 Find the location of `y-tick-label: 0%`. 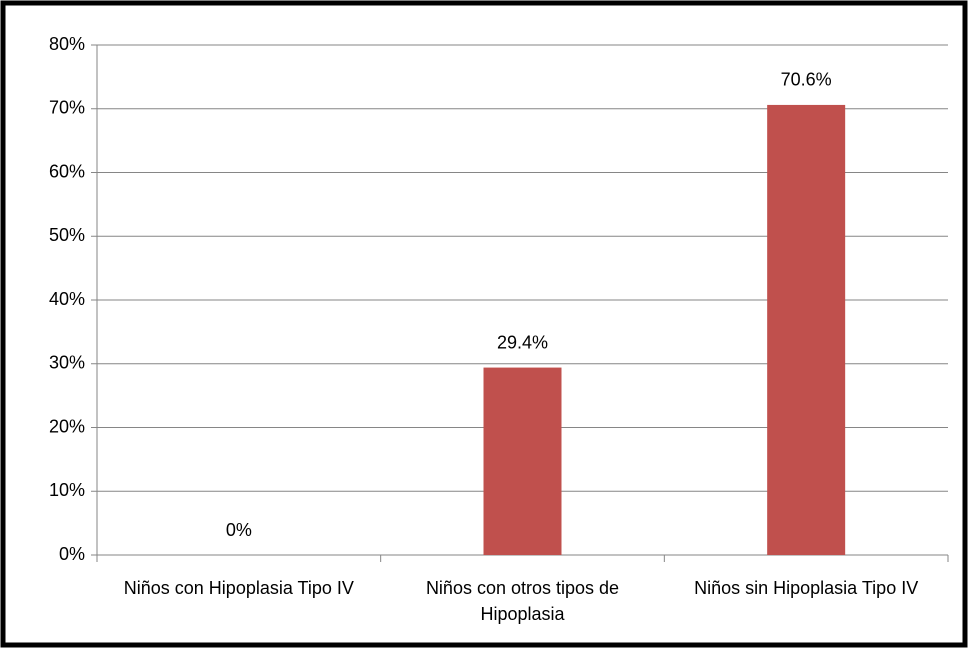

y-tick-label: 0% is located at coordinates (72, 554).